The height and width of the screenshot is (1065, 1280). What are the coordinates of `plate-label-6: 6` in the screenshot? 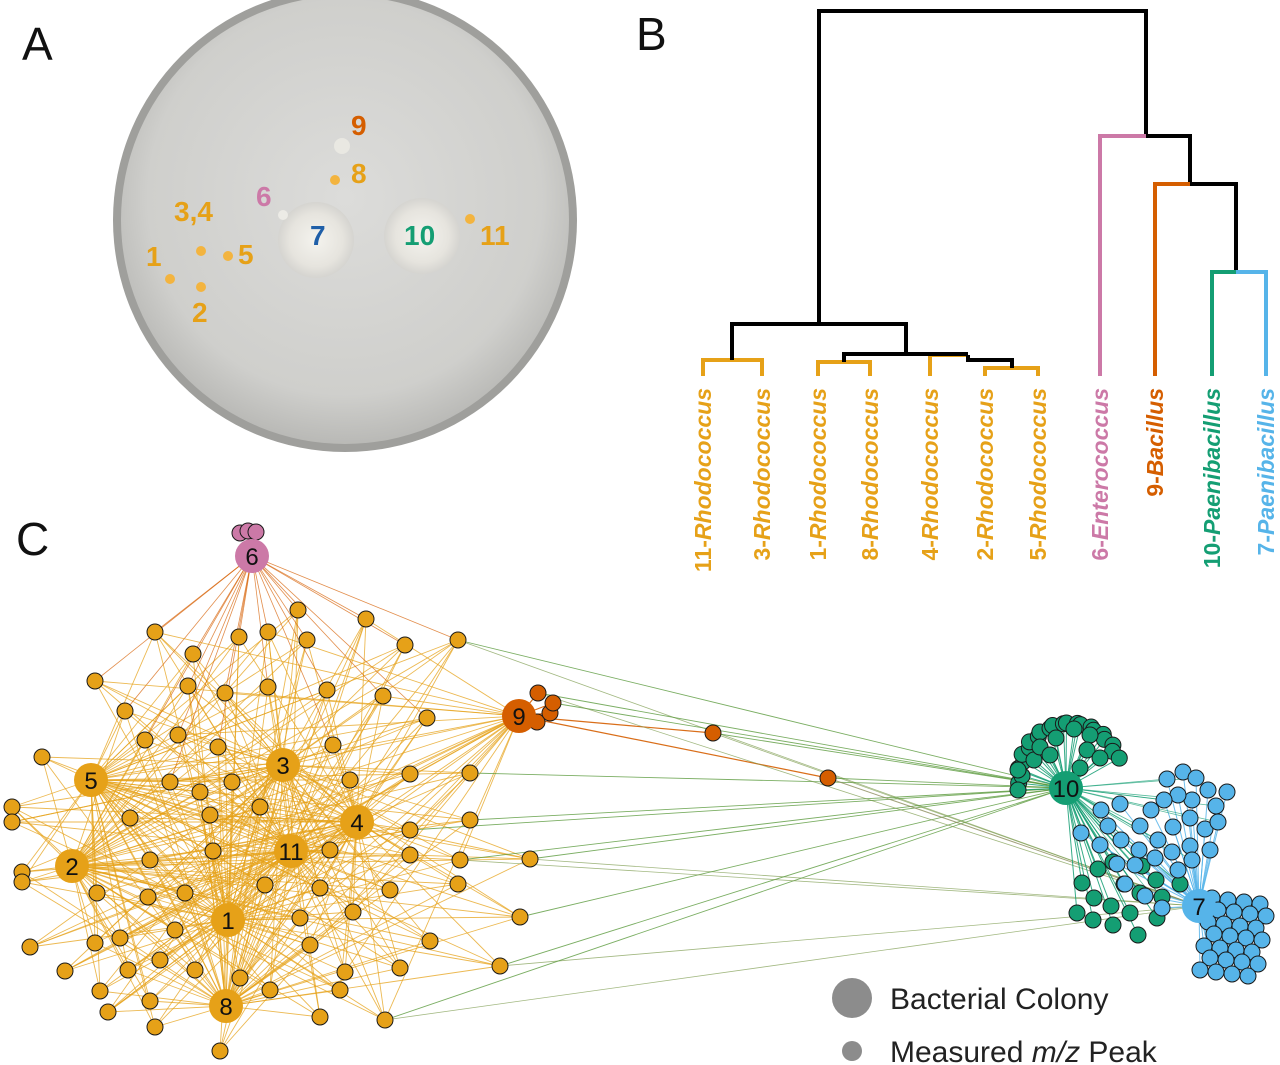 It's located at (264, 196).